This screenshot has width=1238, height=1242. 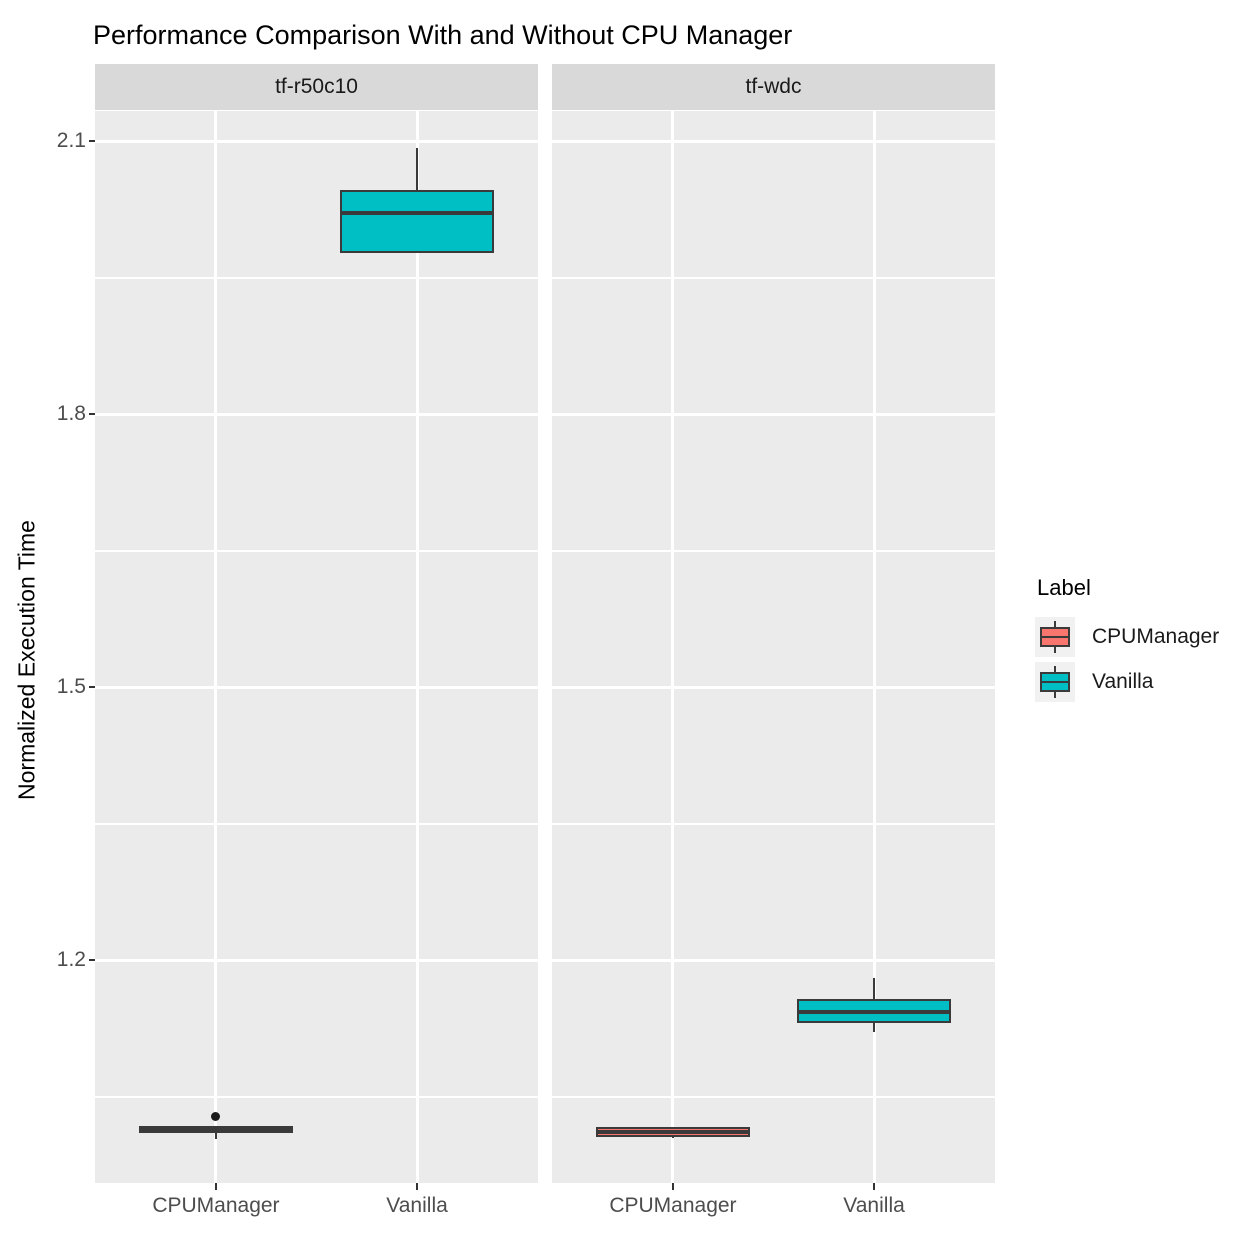 I want to click on legend-label: CPUManager, so click(x=1156, y=636).